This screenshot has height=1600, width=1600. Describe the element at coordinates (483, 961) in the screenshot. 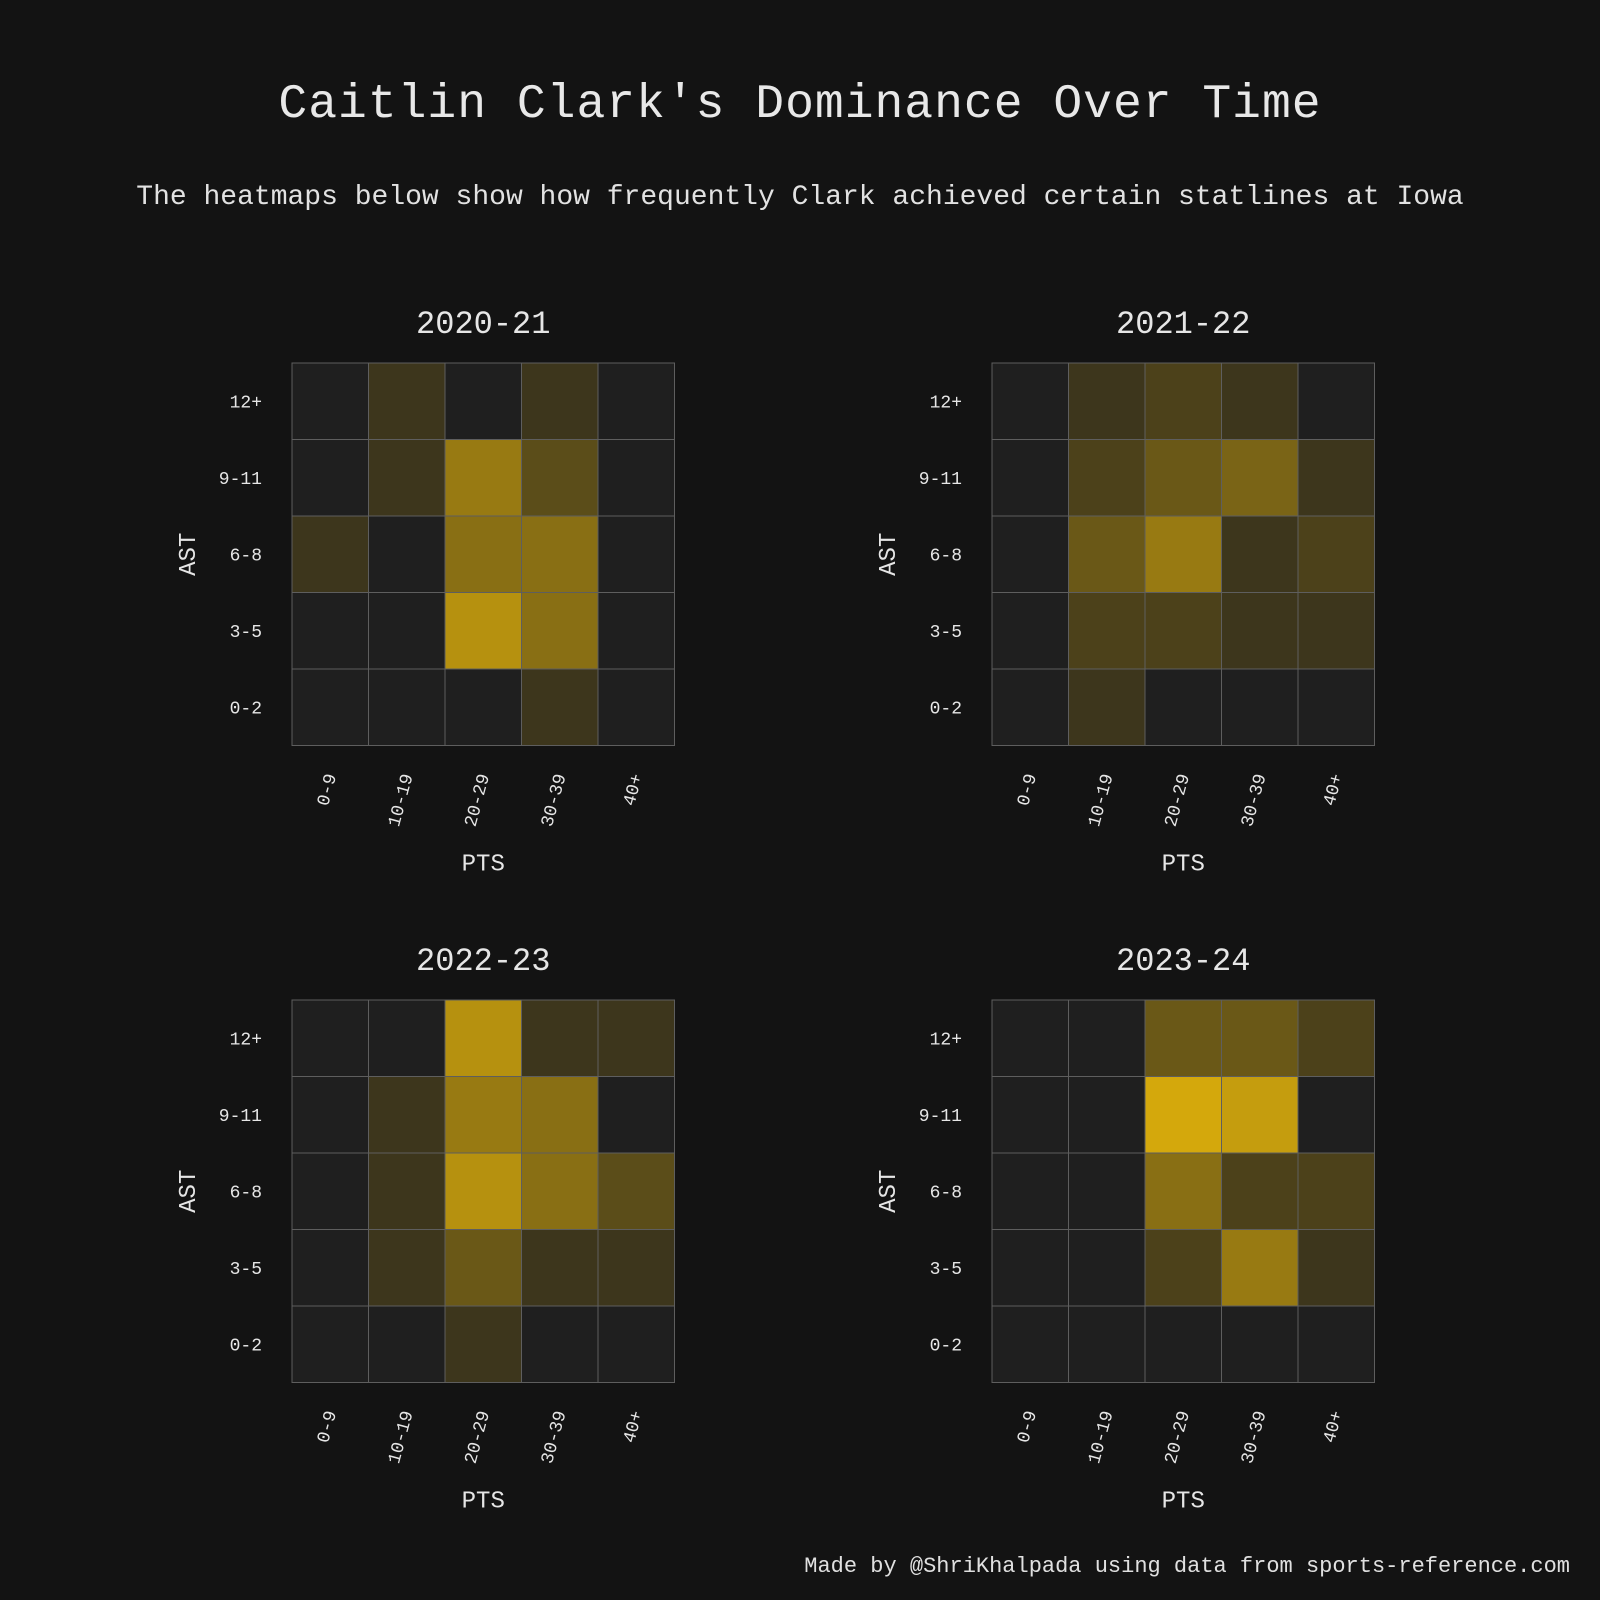

I see `panel-title: 2022-23` at that location.